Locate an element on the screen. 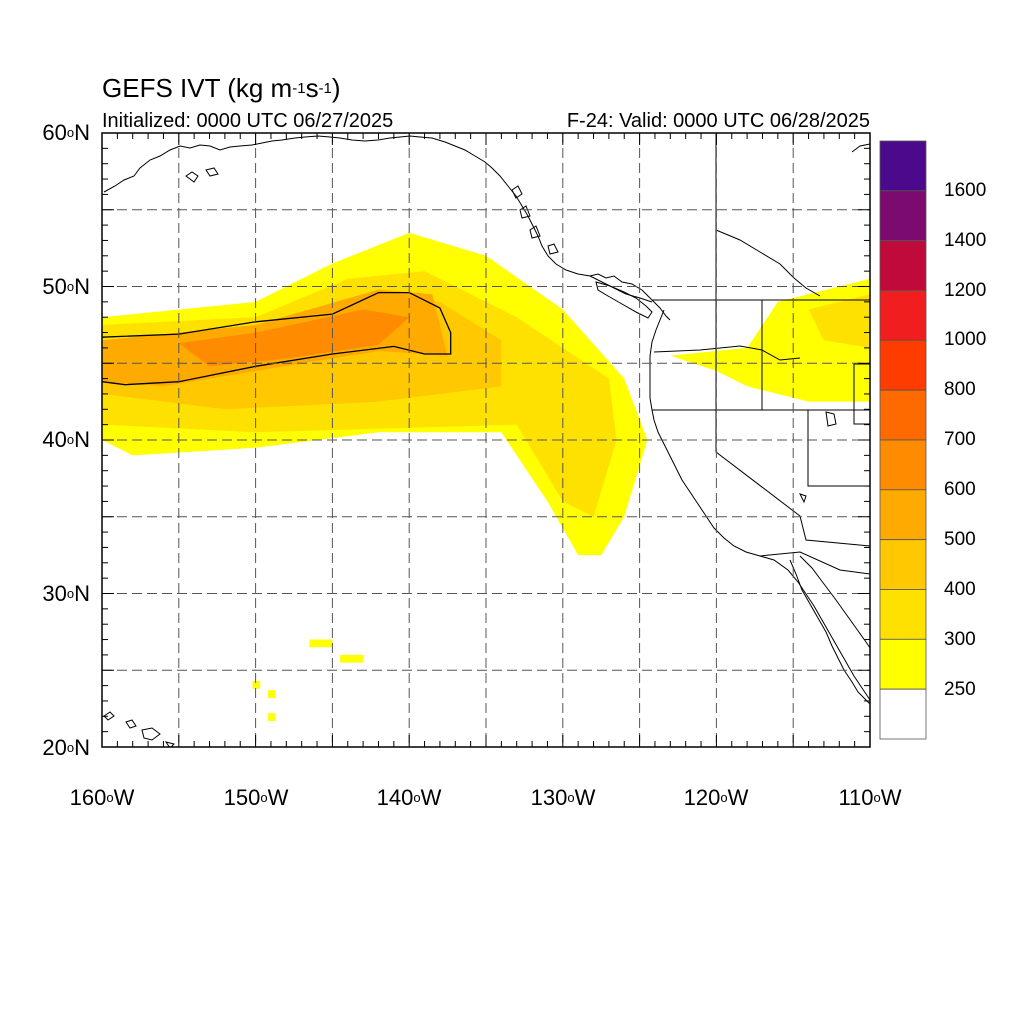 Image resolution: width=1024 pixels, height=1024 pixels. hawaii-islands is located at coordinates (139, 729).